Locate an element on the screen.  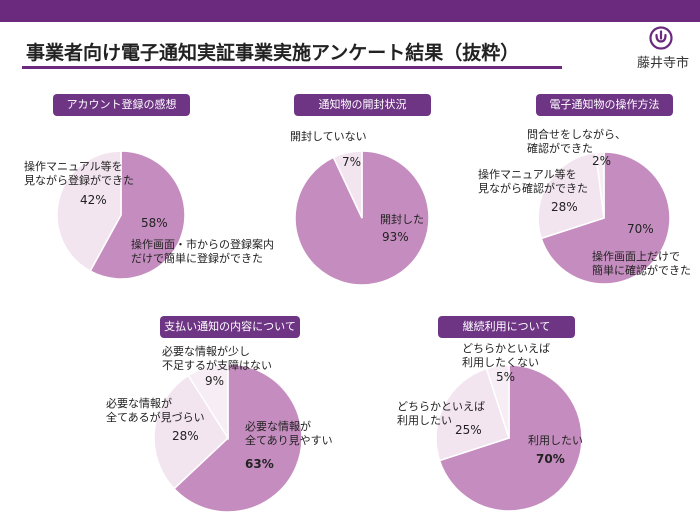
slice-label: 見ながら登録ができた is located at coordinates (79, 180).